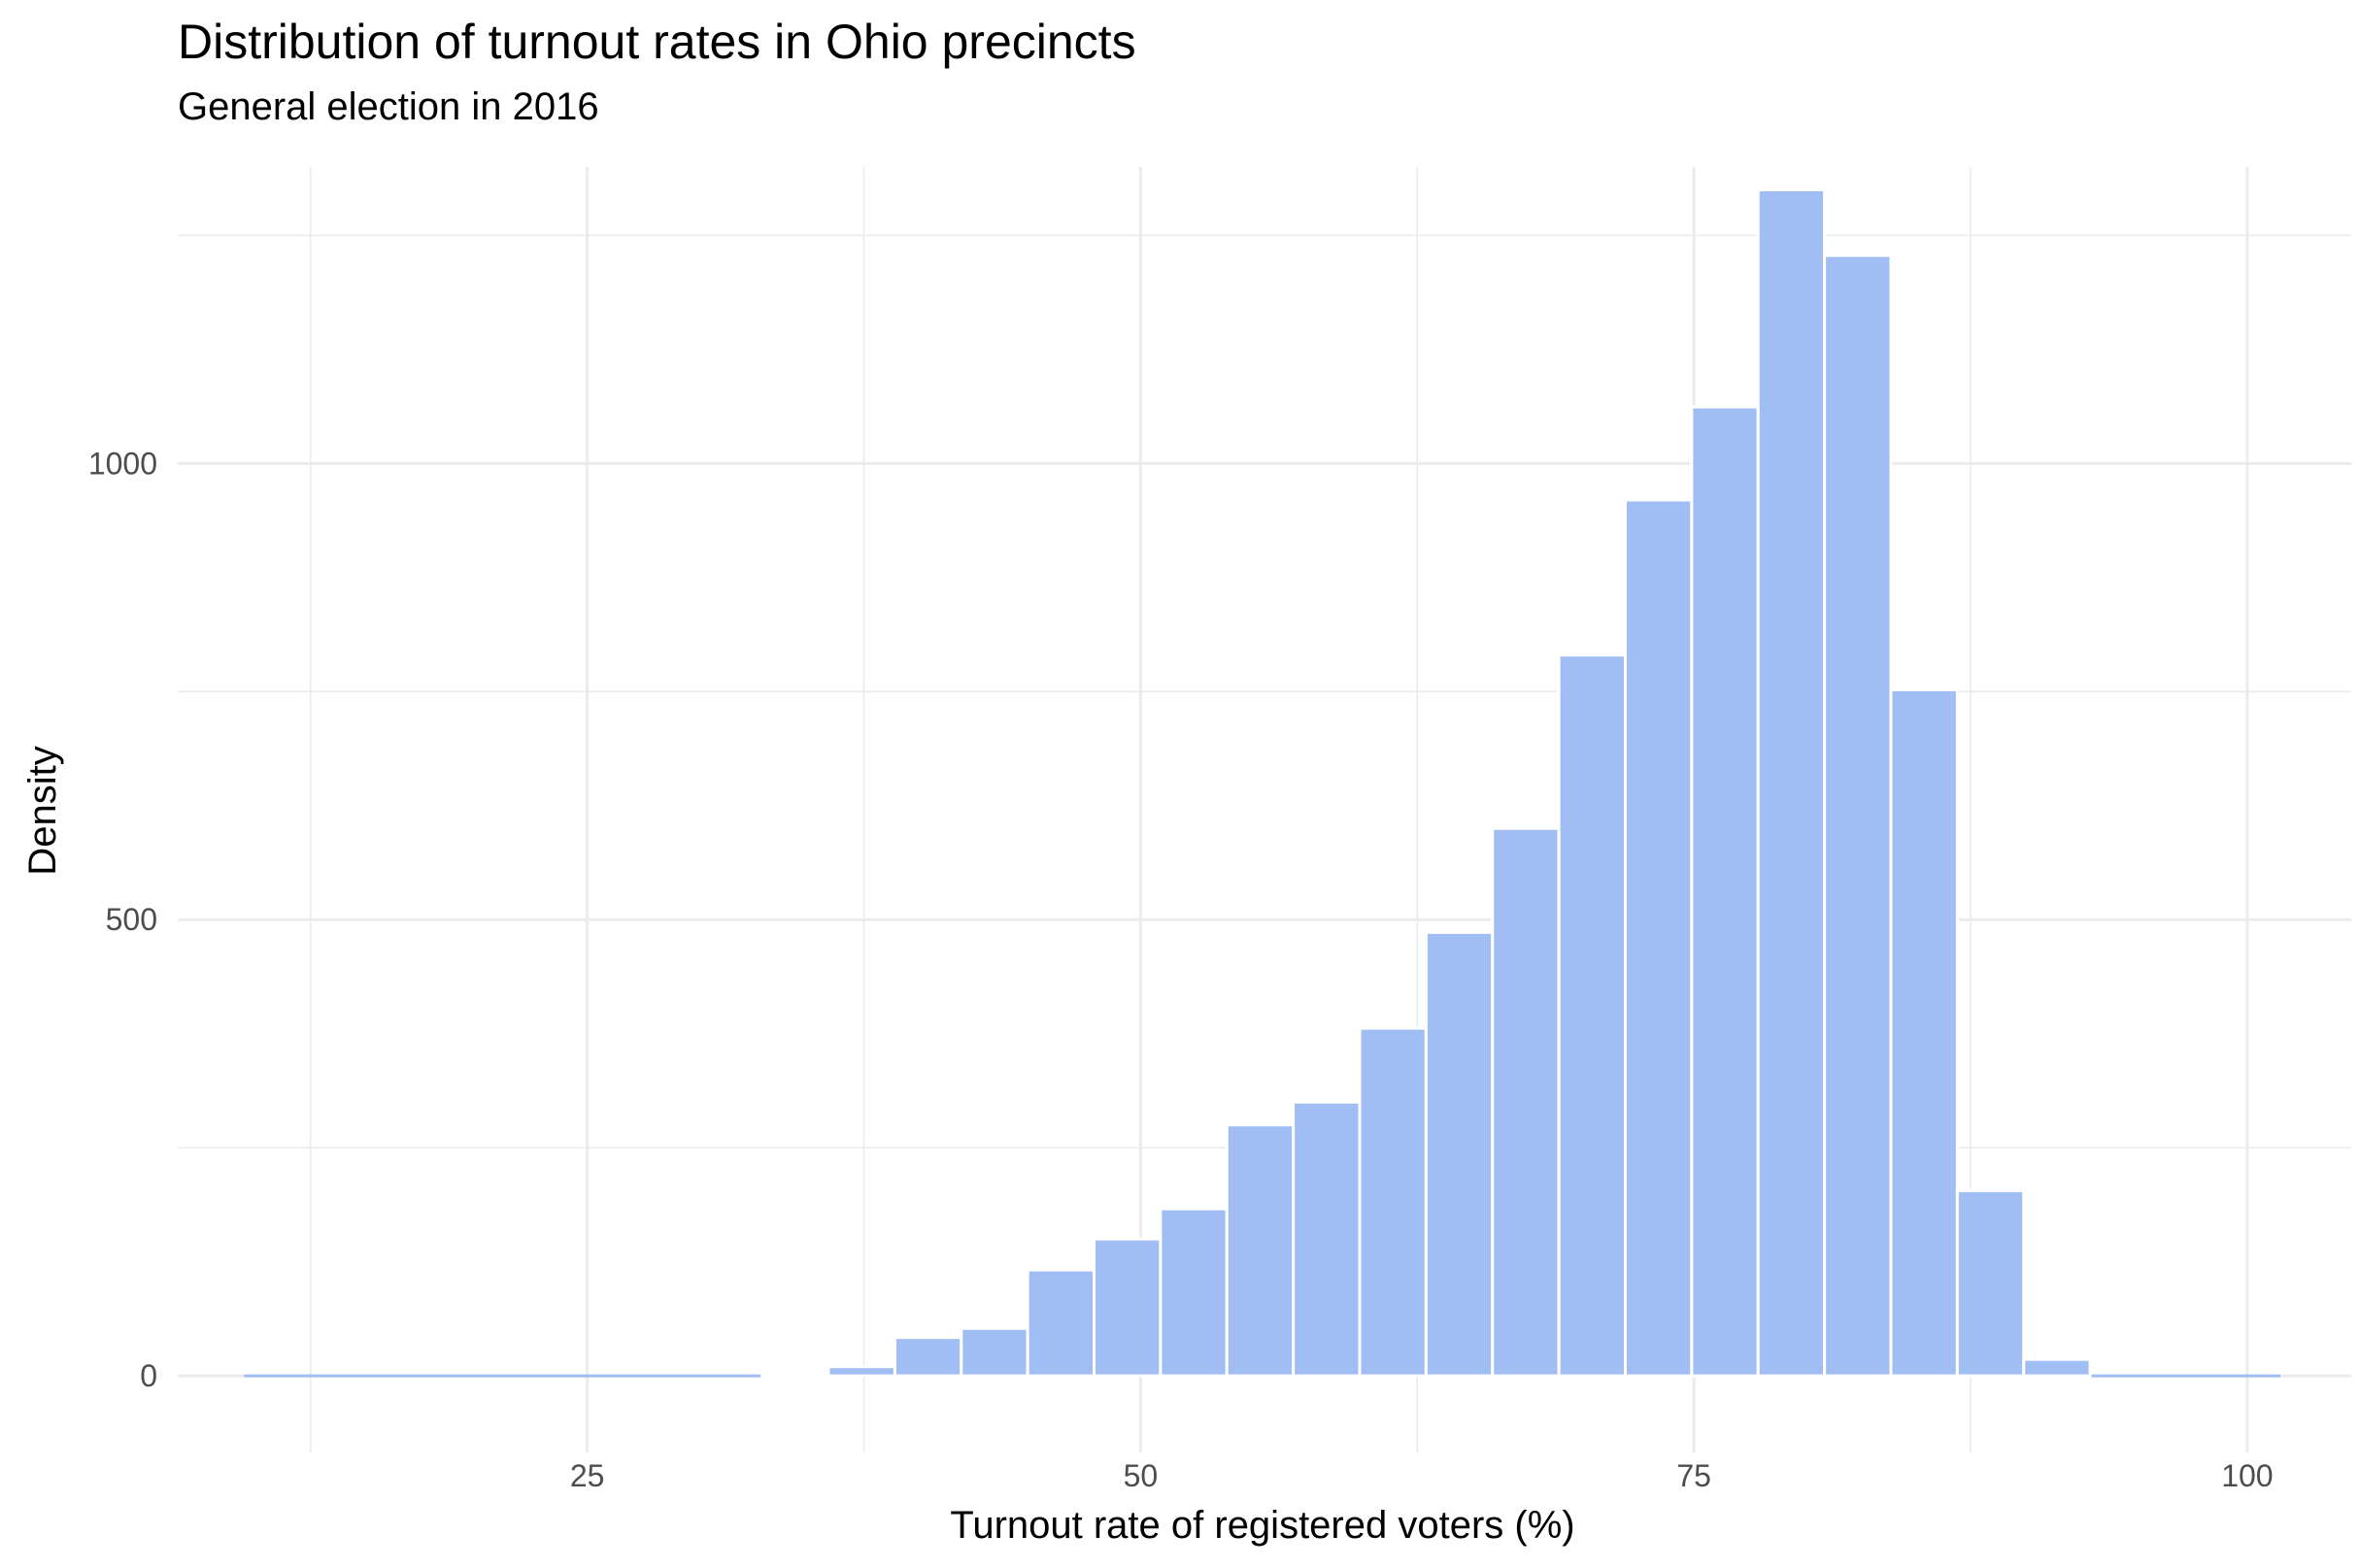  I want to click on y-axis-tick-labels: 0 500 1000, so click(122, 919).